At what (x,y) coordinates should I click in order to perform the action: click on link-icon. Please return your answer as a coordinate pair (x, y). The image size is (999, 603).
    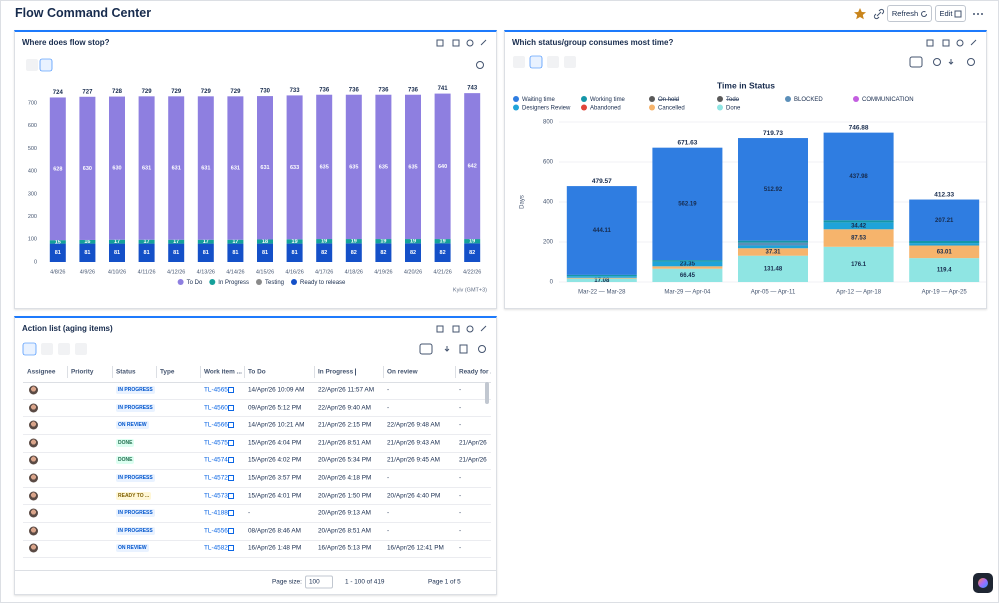
    Looking at the image, I should click on (879, 14).